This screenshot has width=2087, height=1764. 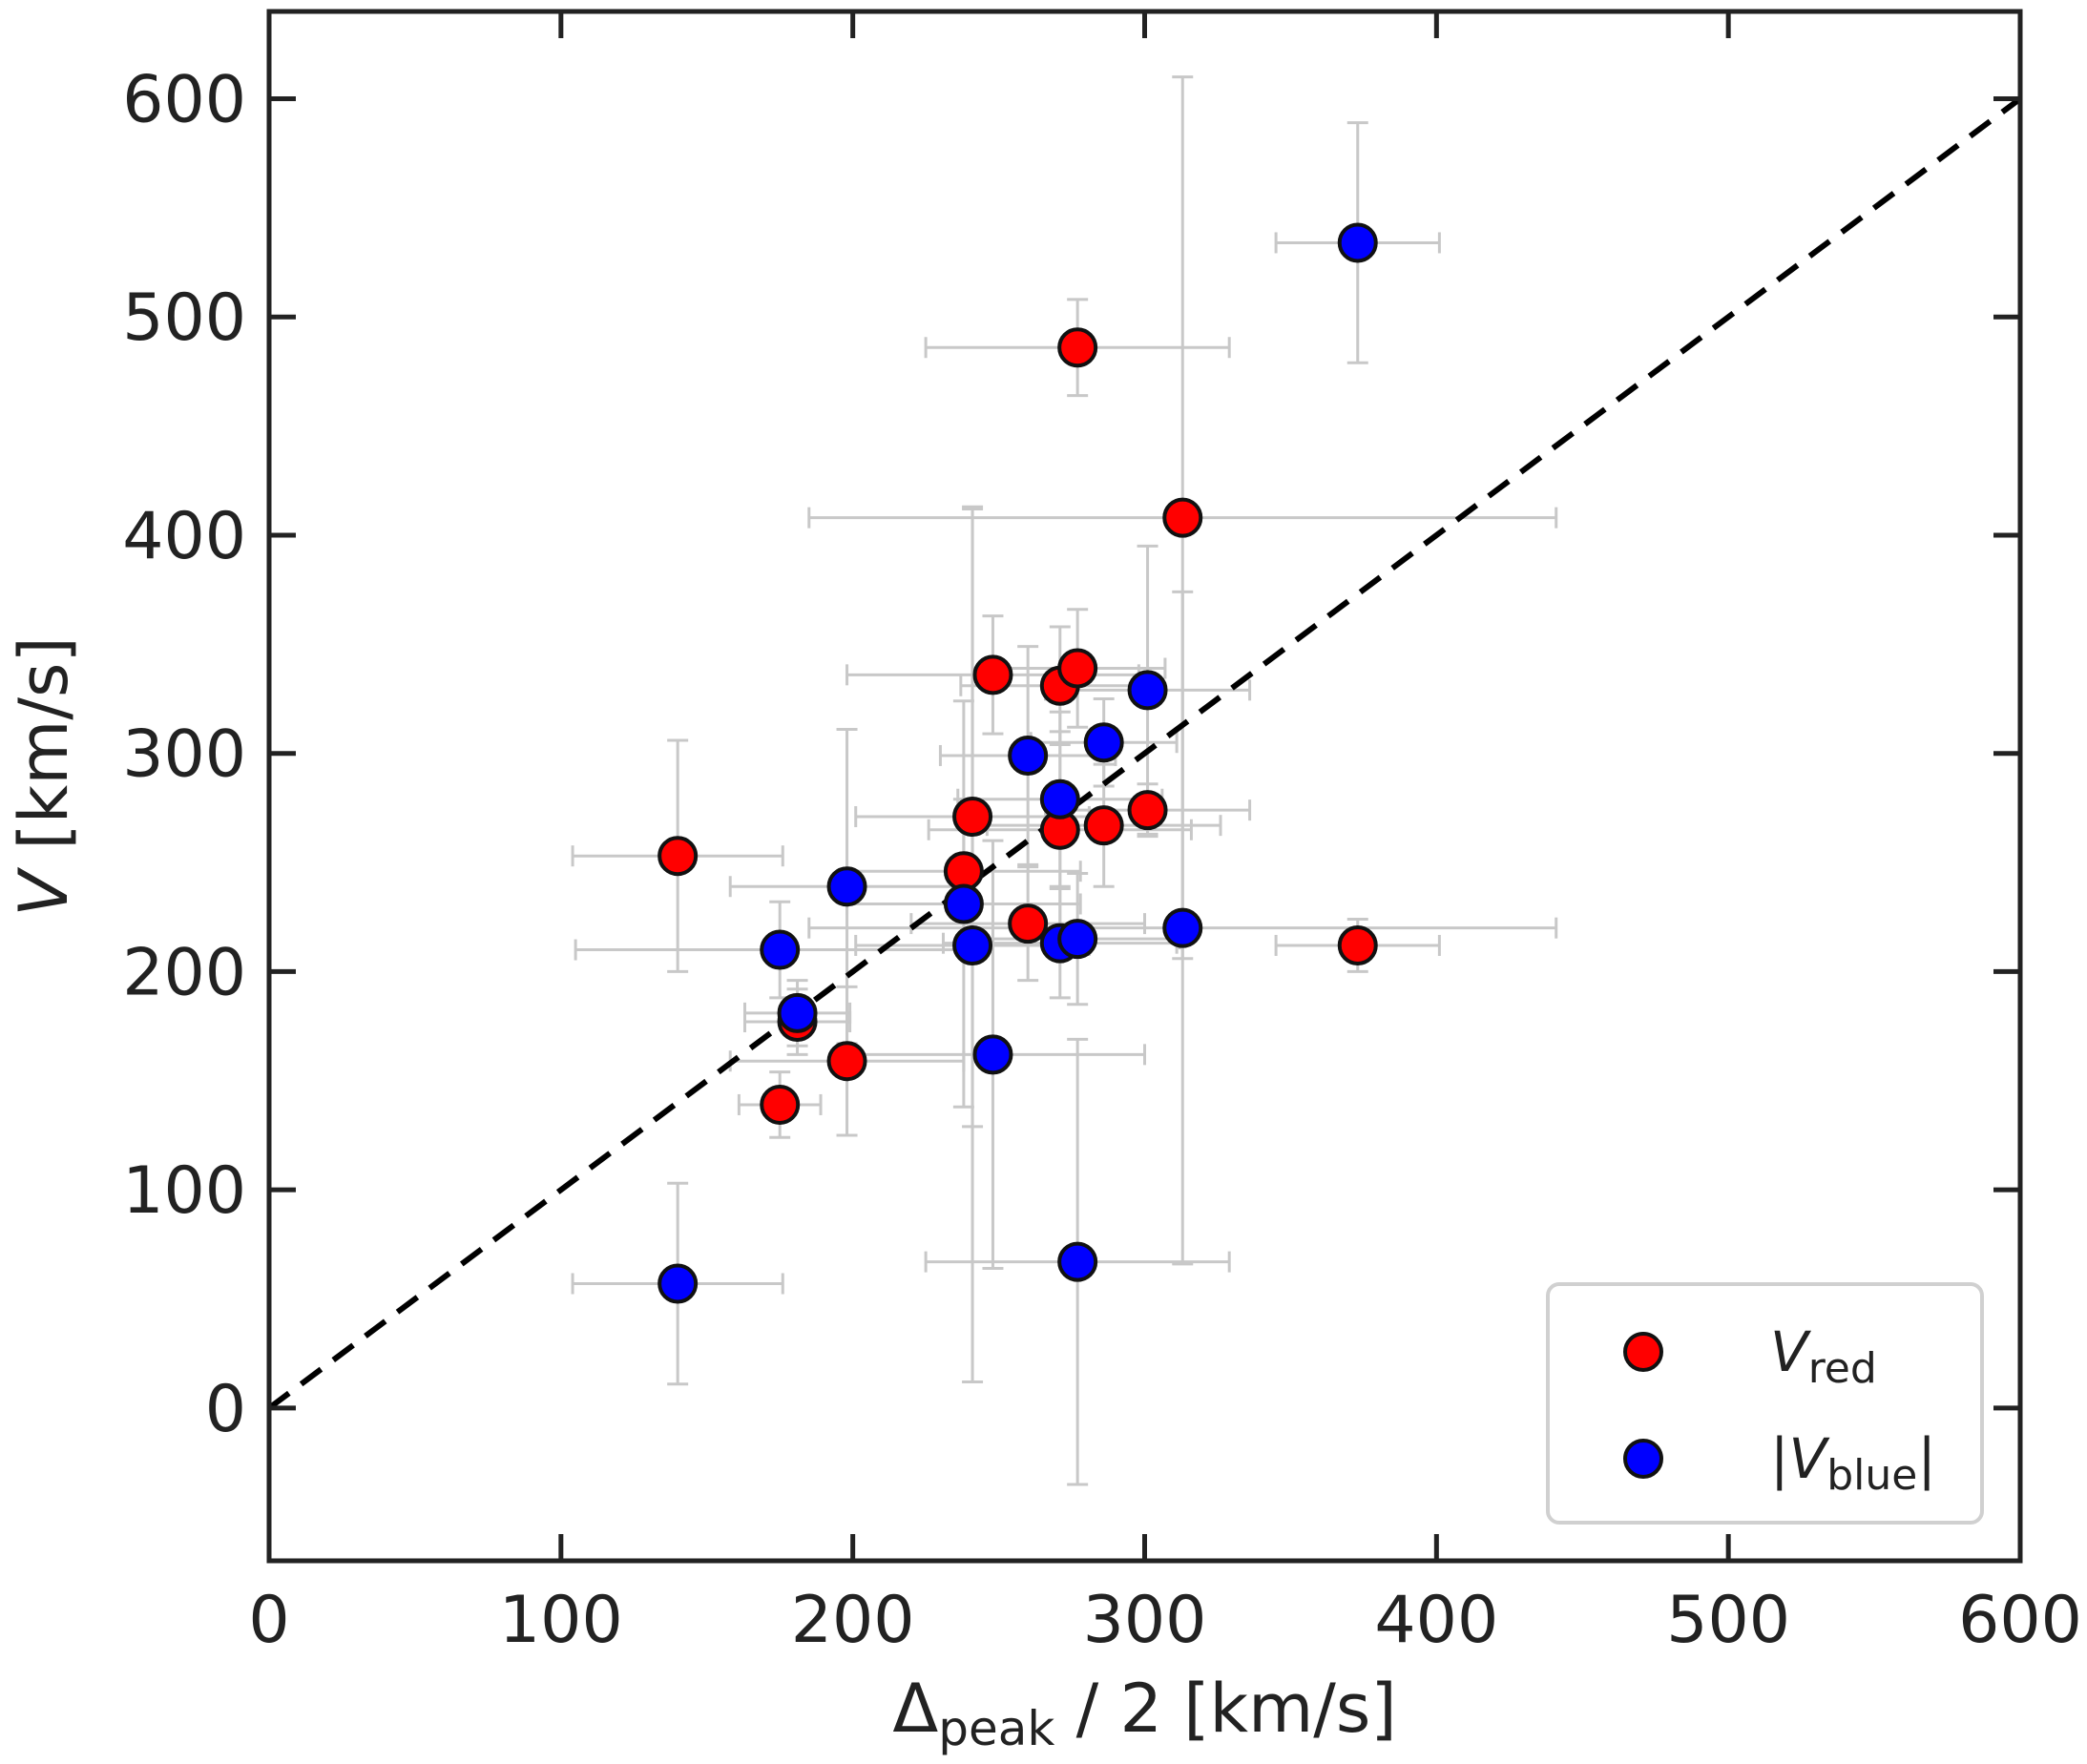 I want to click on y-axis-label-italic: V, so click(x=44, y=892).